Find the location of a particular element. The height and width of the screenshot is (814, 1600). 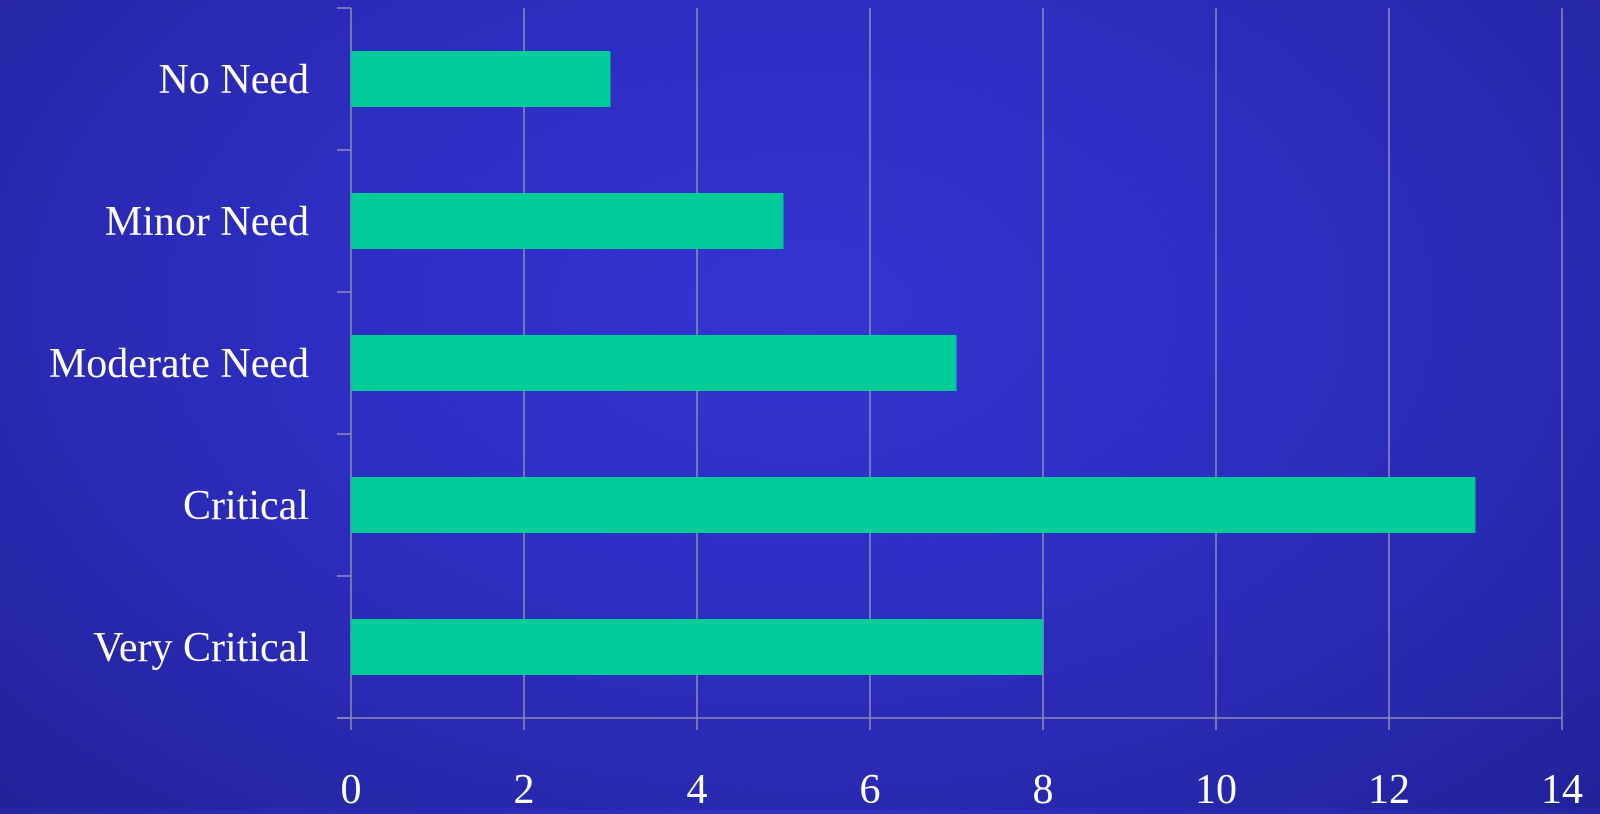

x-tick-label: 4 is located at coordinates (697, 788).